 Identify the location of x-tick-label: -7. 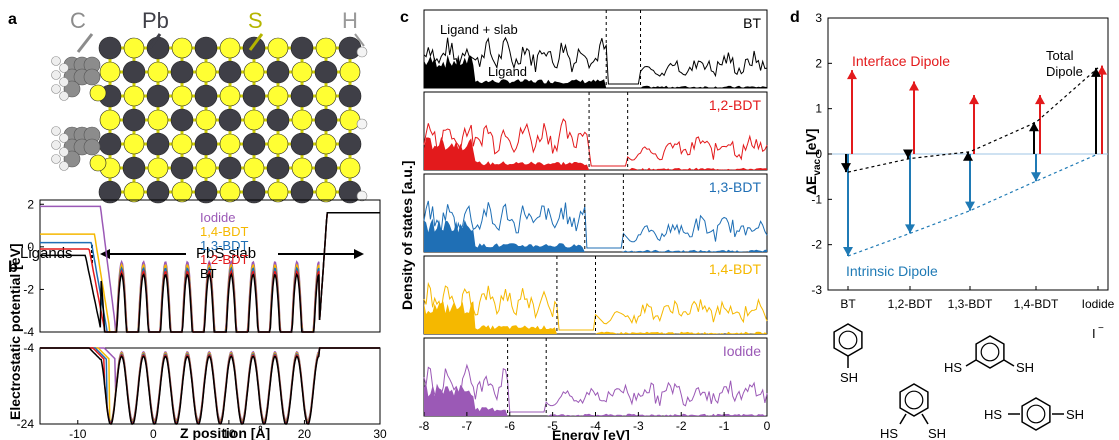
(467, 426).